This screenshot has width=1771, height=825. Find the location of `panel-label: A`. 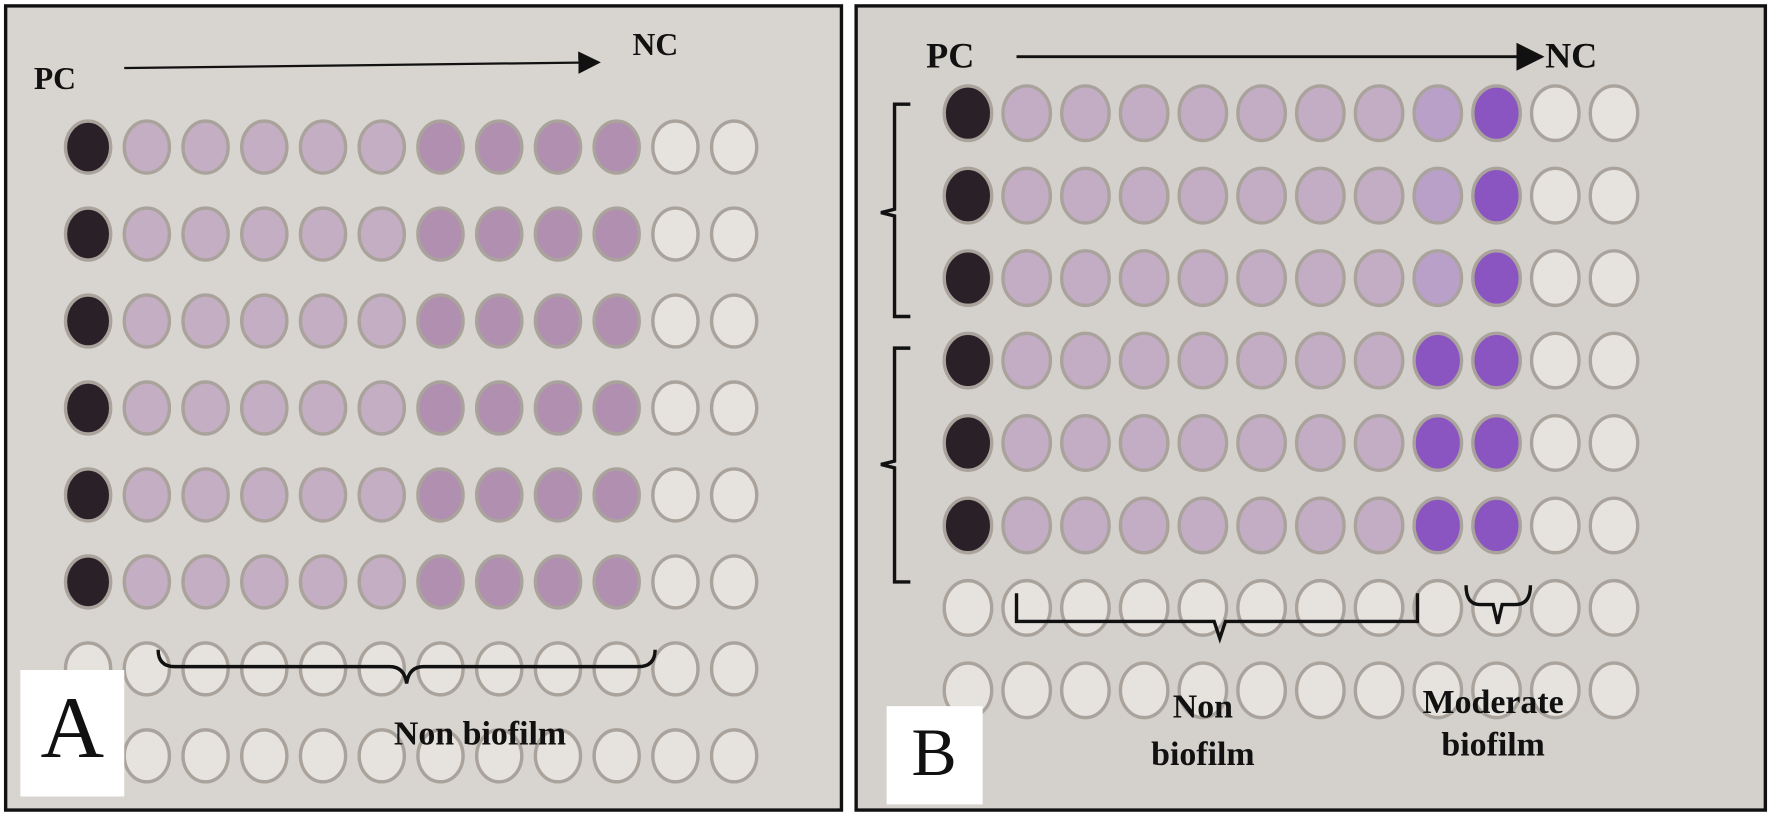

panel-label: A is located at coordinates (72, 728).